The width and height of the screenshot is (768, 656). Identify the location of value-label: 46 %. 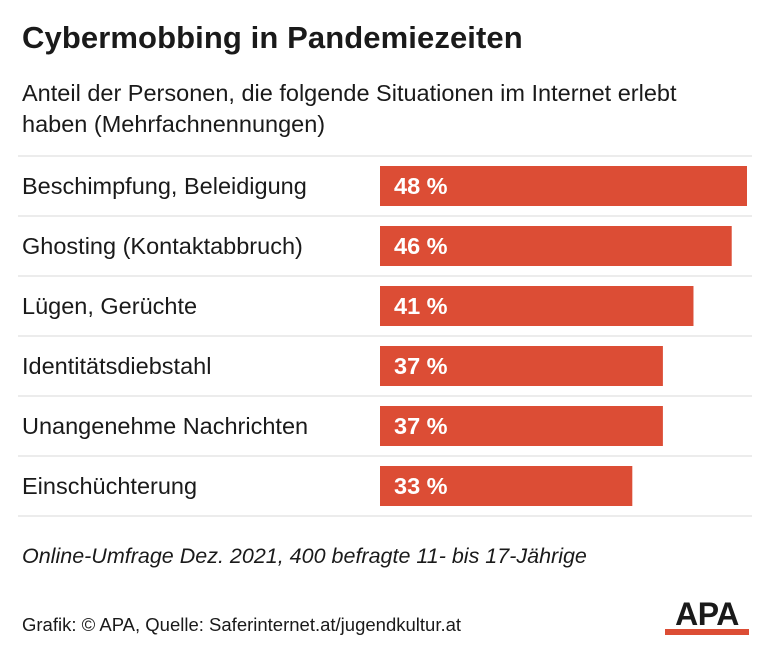
(421, 246).